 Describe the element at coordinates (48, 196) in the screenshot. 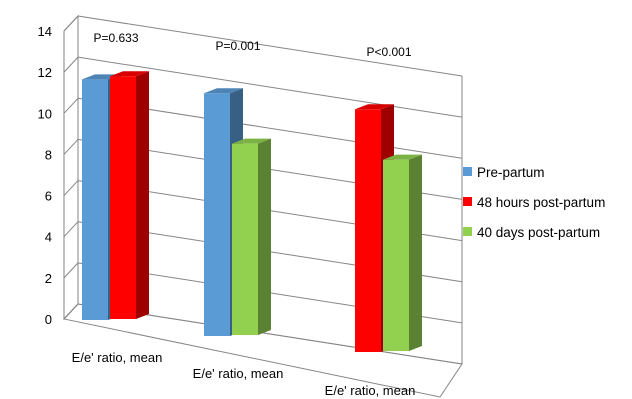

I see `y-tick-label: 6` at that location.